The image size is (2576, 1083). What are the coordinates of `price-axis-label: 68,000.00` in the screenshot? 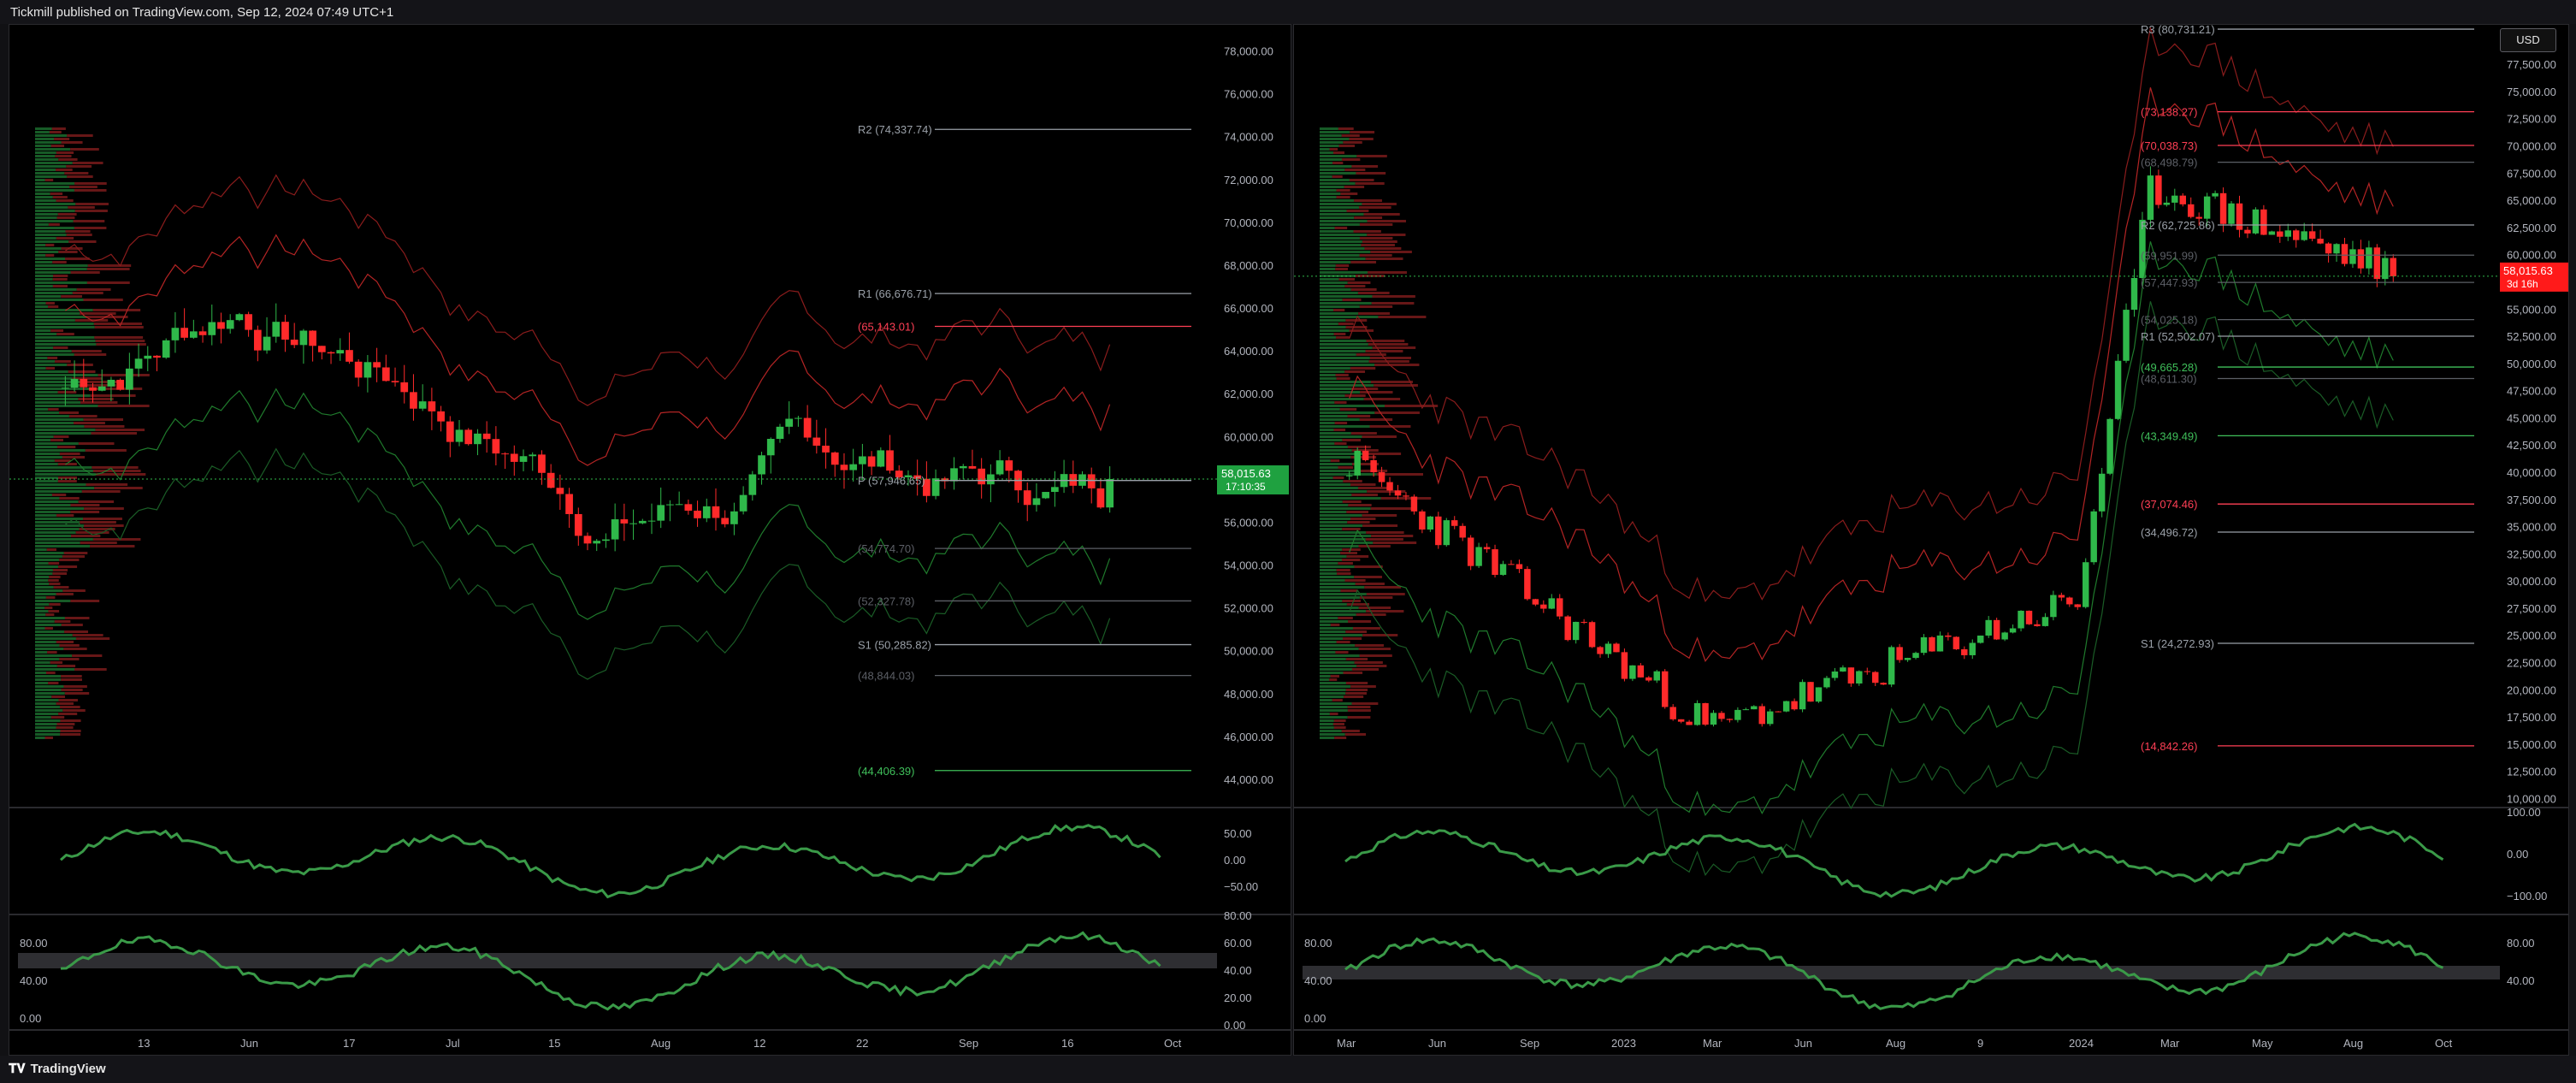 It's located at (1248, 265).